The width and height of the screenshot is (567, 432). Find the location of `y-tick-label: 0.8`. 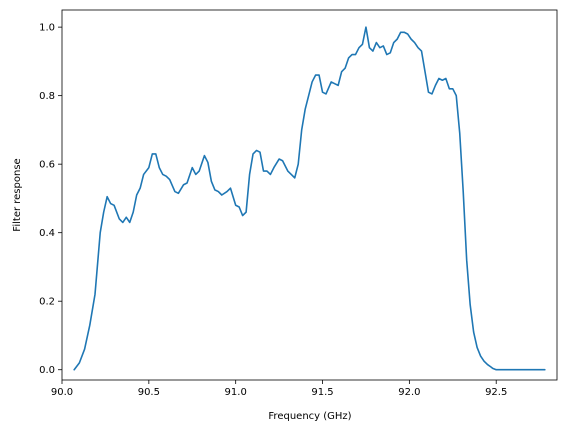

y-tick-label: 0.8 is located at coordinates (47, 96).